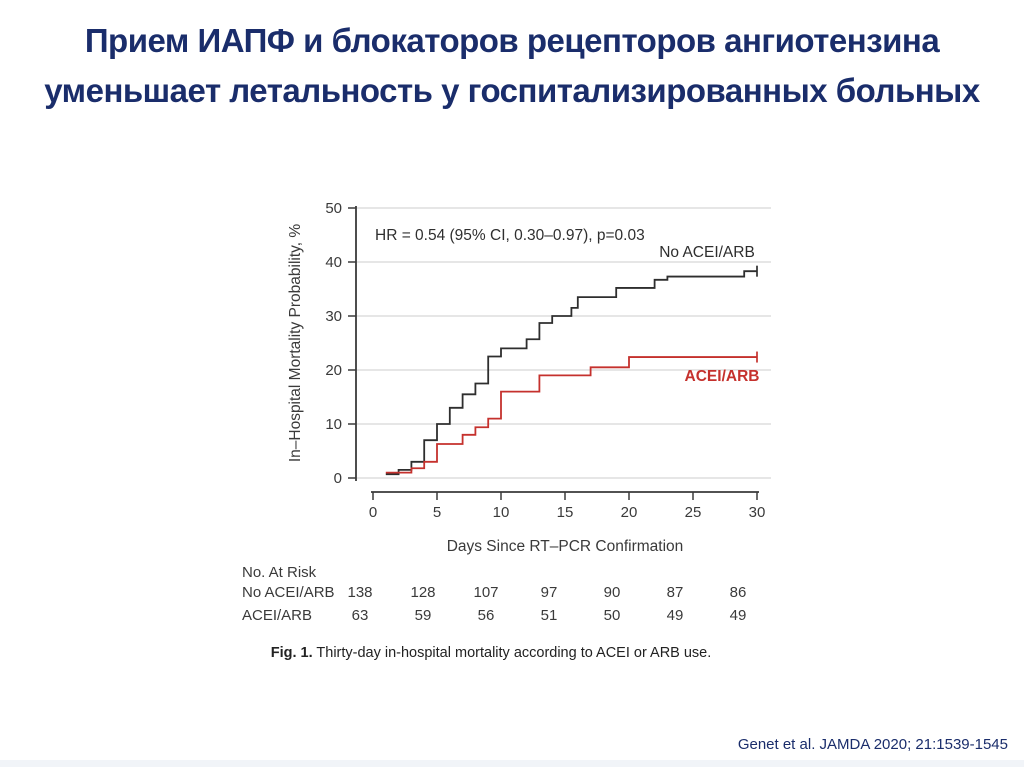 This screenshot has width=1024, height=767. Describe the element at coordinates (279, 572) in the screenshot. I see `at-risk-header: No. At Risk` at that location.